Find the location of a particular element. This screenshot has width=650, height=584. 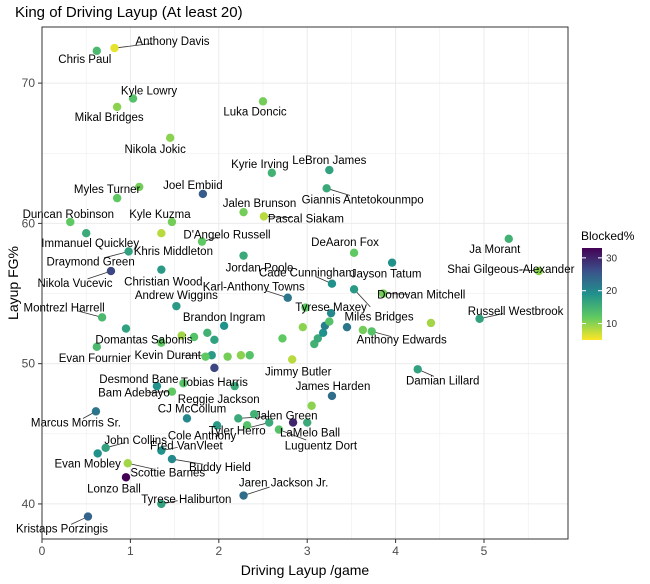

point-cj-mccollum is located at coordinates (187, 418).